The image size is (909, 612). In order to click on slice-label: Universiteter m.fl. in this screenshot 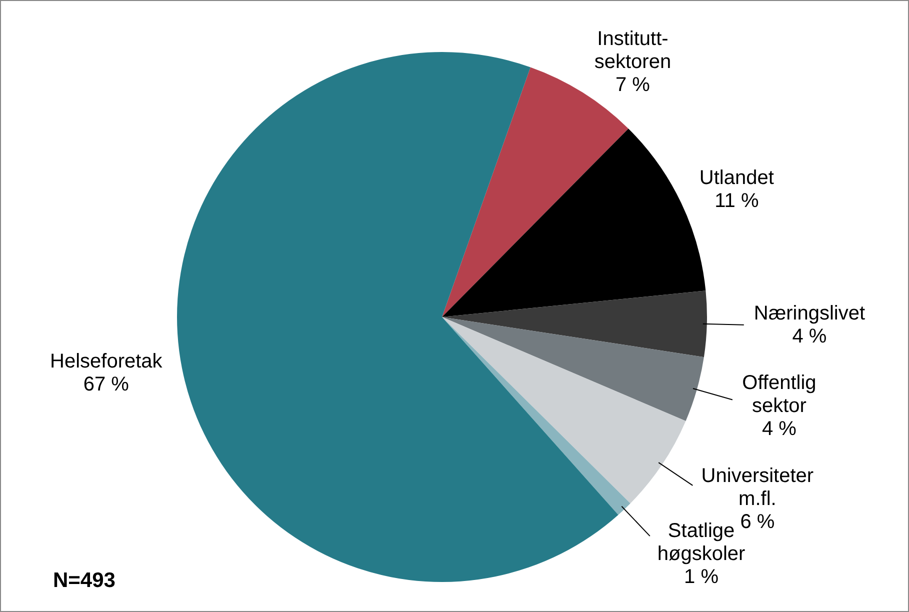, I will do `click(757, 487)`.